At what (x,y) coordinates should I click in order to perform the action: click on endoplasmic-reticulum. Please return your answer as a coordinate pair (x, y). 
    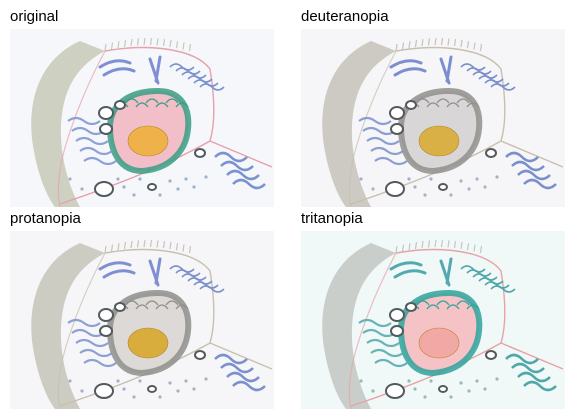
    Looking at the image, I should click on (197, 279).